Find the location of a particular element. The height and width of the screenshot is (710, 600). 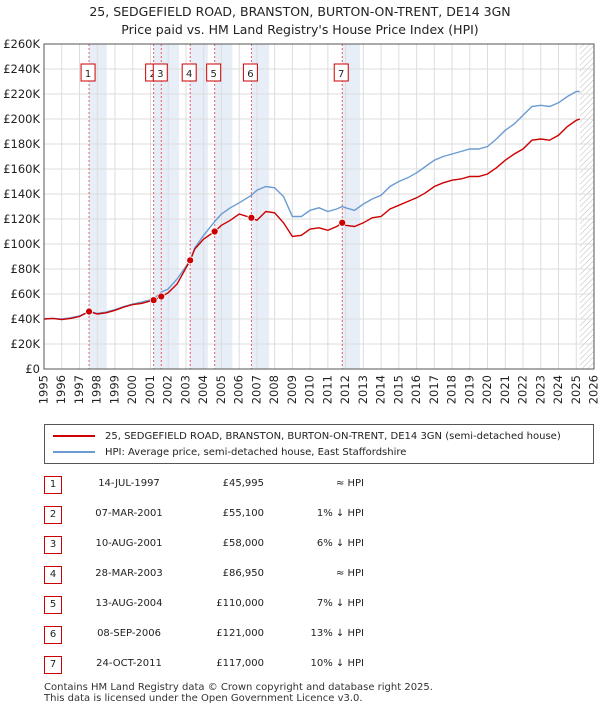

table-row: 2 07-MAR-2001 £55,100 1% ↓ HPI is located at coordinates (254, 514).